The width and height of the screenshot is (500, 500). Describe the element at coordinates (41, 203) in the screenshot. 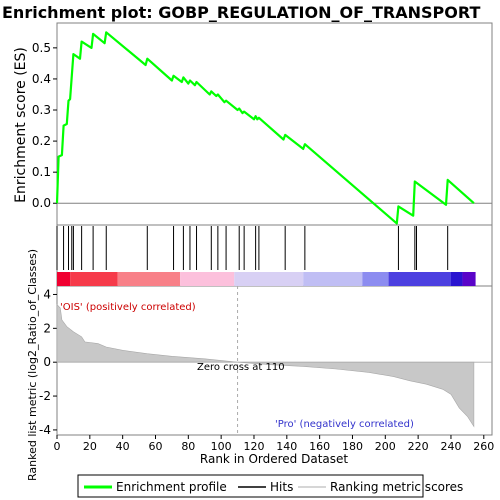

I see `es-y-tick-label: 0.0` at that location.